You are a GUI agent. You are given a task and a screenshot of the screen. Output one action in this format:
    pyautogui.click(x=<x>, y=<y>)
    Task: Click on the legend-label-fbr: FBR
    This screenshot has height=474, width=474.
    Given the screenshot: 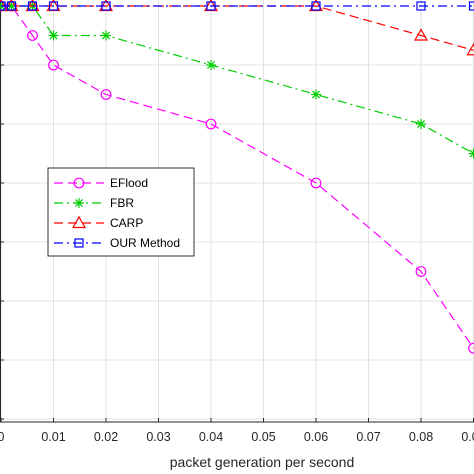 What is the action you would take?
    pyautogui.click(x=122, y=203)
    